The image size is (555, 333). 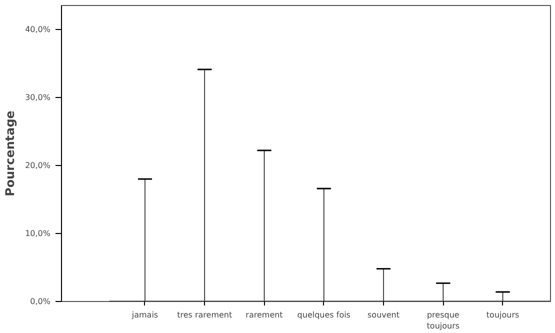 I want to click on x-tick-label: souvent, so click(x=384, y=315).